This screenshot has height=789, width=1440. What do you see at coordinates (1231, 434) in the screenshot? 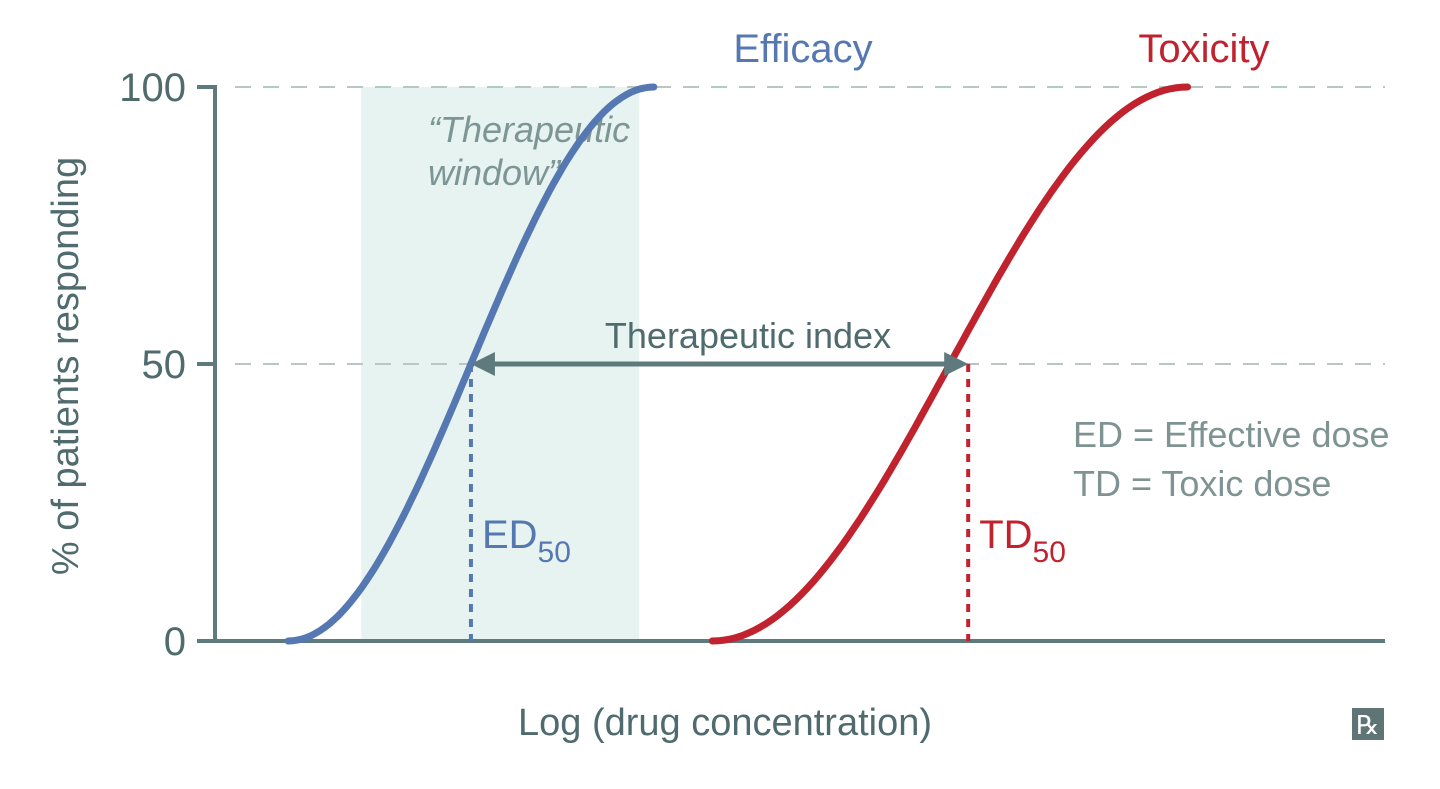
I see `legend-note-ed: ED = Effective dose` at bounding box center [1231, 434].